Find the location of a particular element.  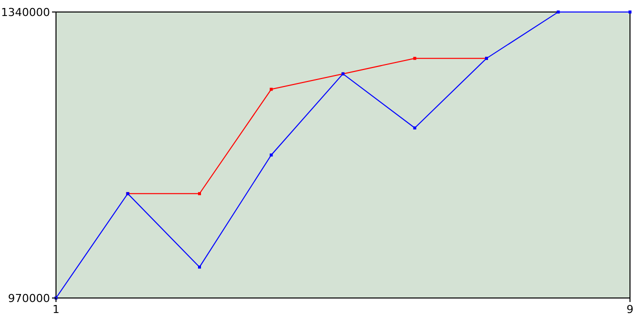

x-tick-label: 1 is located at coordinates (56, 309).